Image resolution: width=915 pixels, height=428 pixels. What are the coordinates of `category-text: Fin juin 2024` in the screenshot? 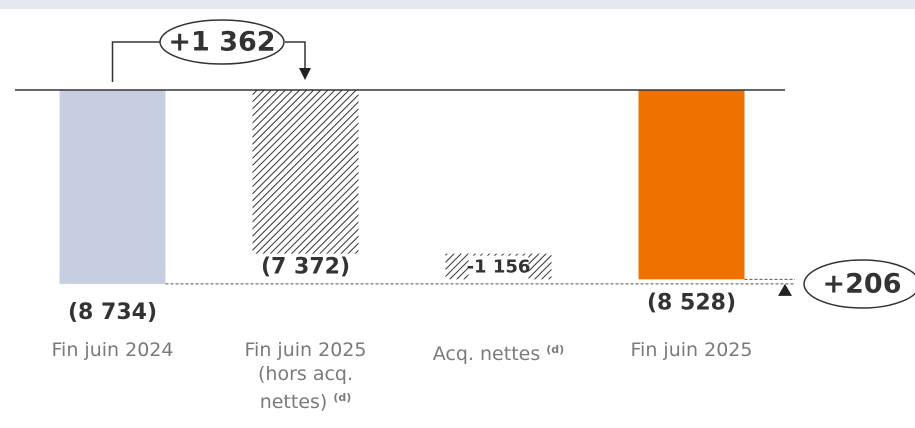 It's located at (112, 350).